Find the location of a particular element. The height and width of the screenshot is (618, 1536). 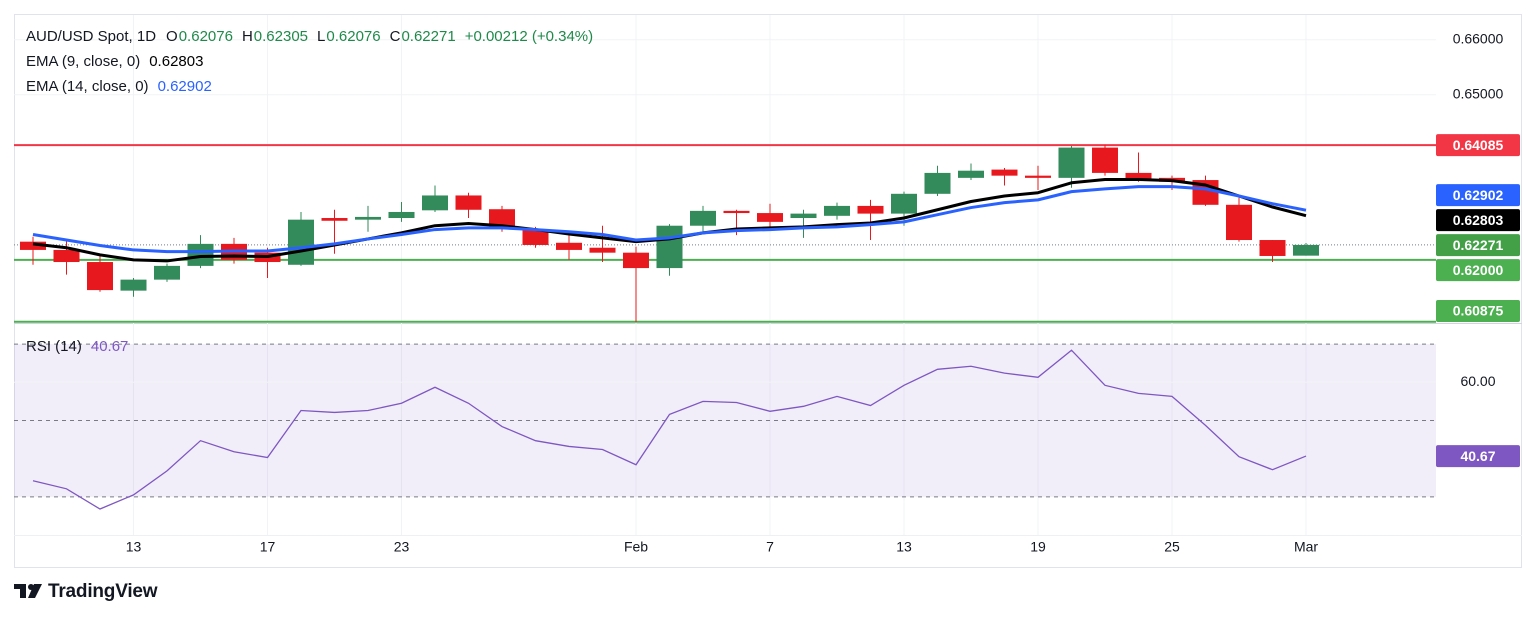

ohlc-value: 0.62305 is located at coordinates (281, 36).